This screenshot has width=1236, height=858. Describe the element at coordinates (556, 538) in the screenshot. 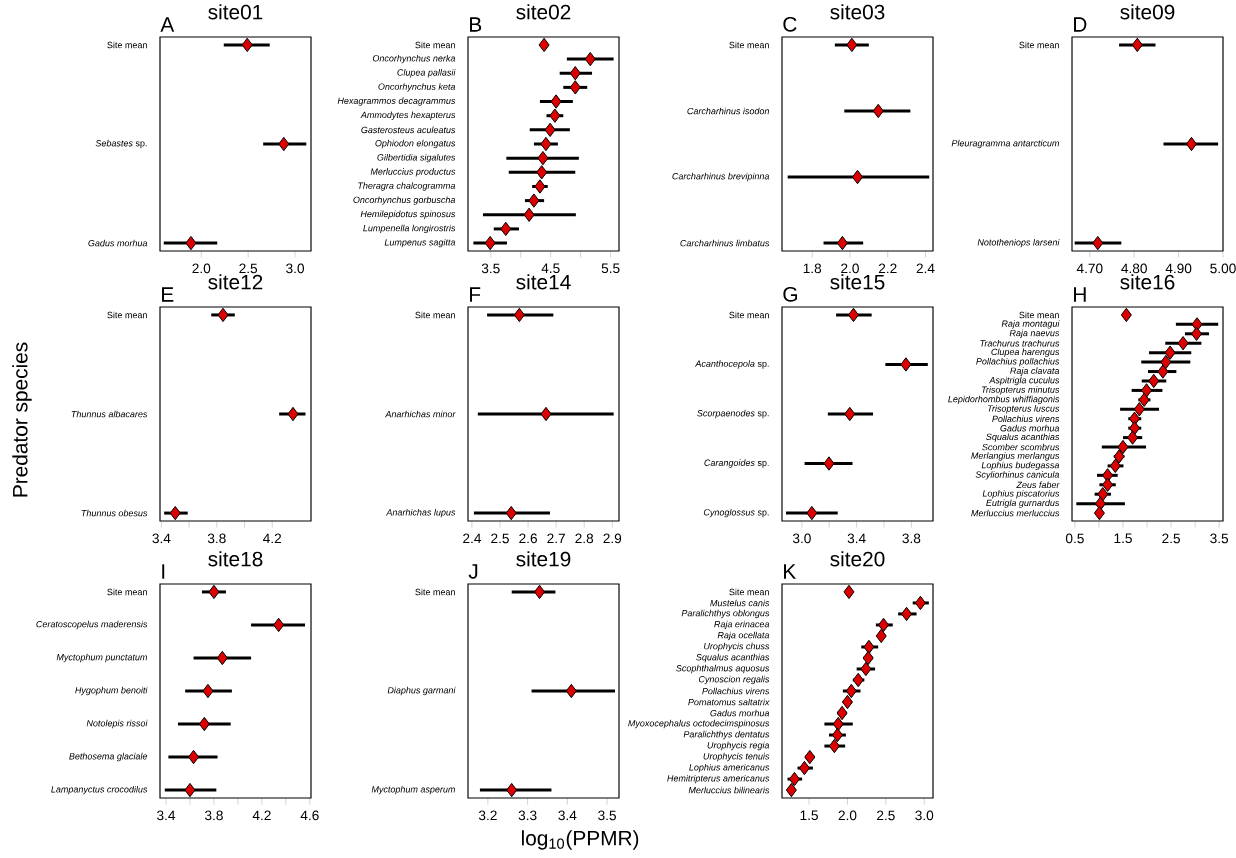

I see `x-tick-label: 2.7` at that location.